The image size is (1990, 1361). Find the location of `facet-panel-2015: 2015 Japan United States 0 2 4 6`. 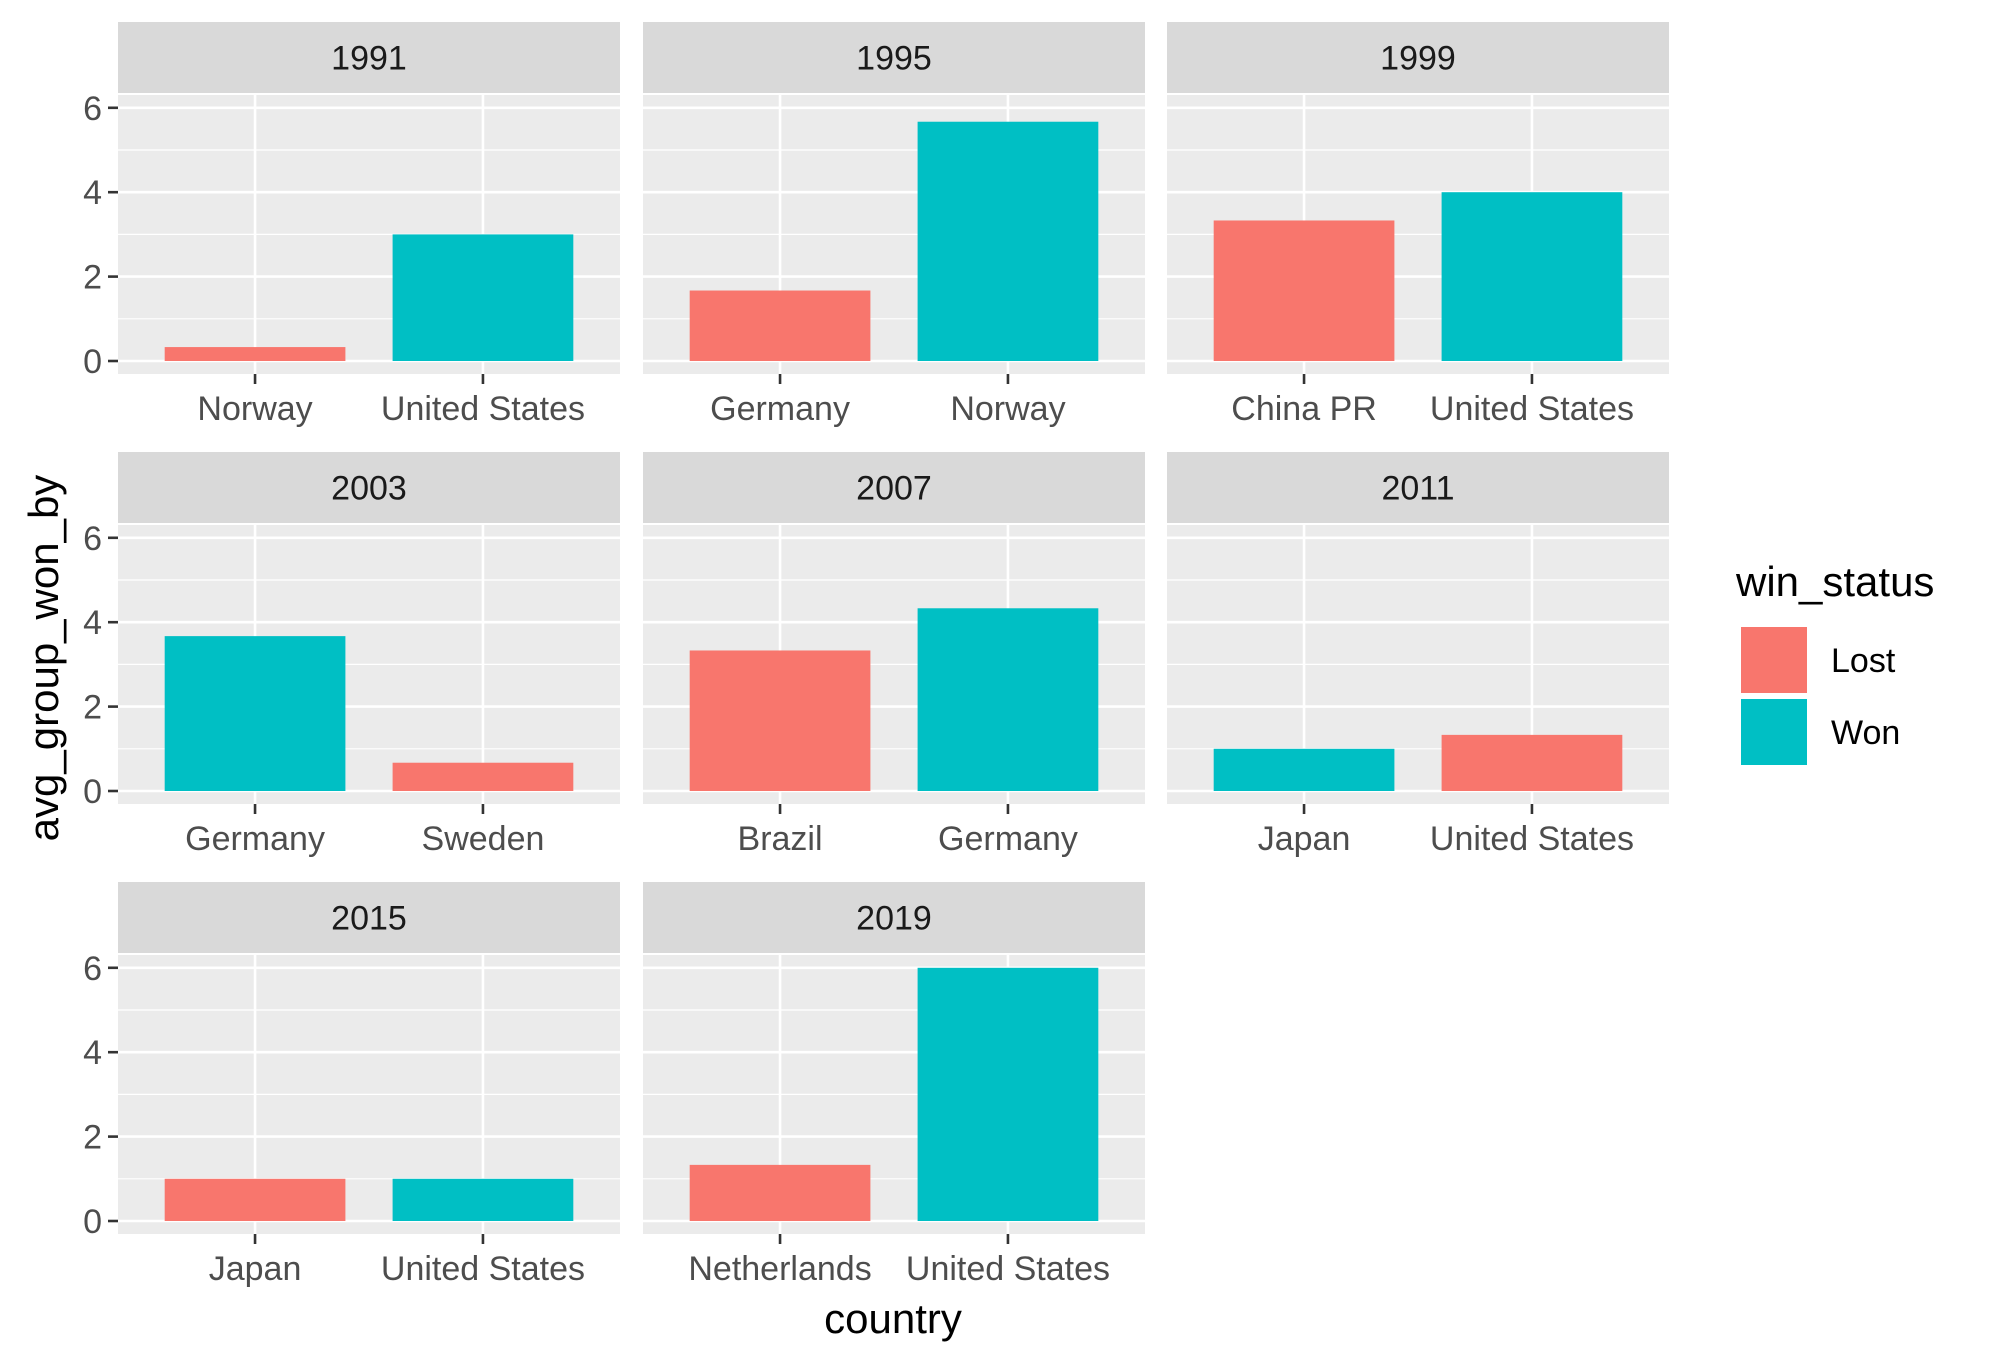

facet-panel-2015: 2015 Japan United States 0 2 4 6 is located at coordinates (351, 1085).